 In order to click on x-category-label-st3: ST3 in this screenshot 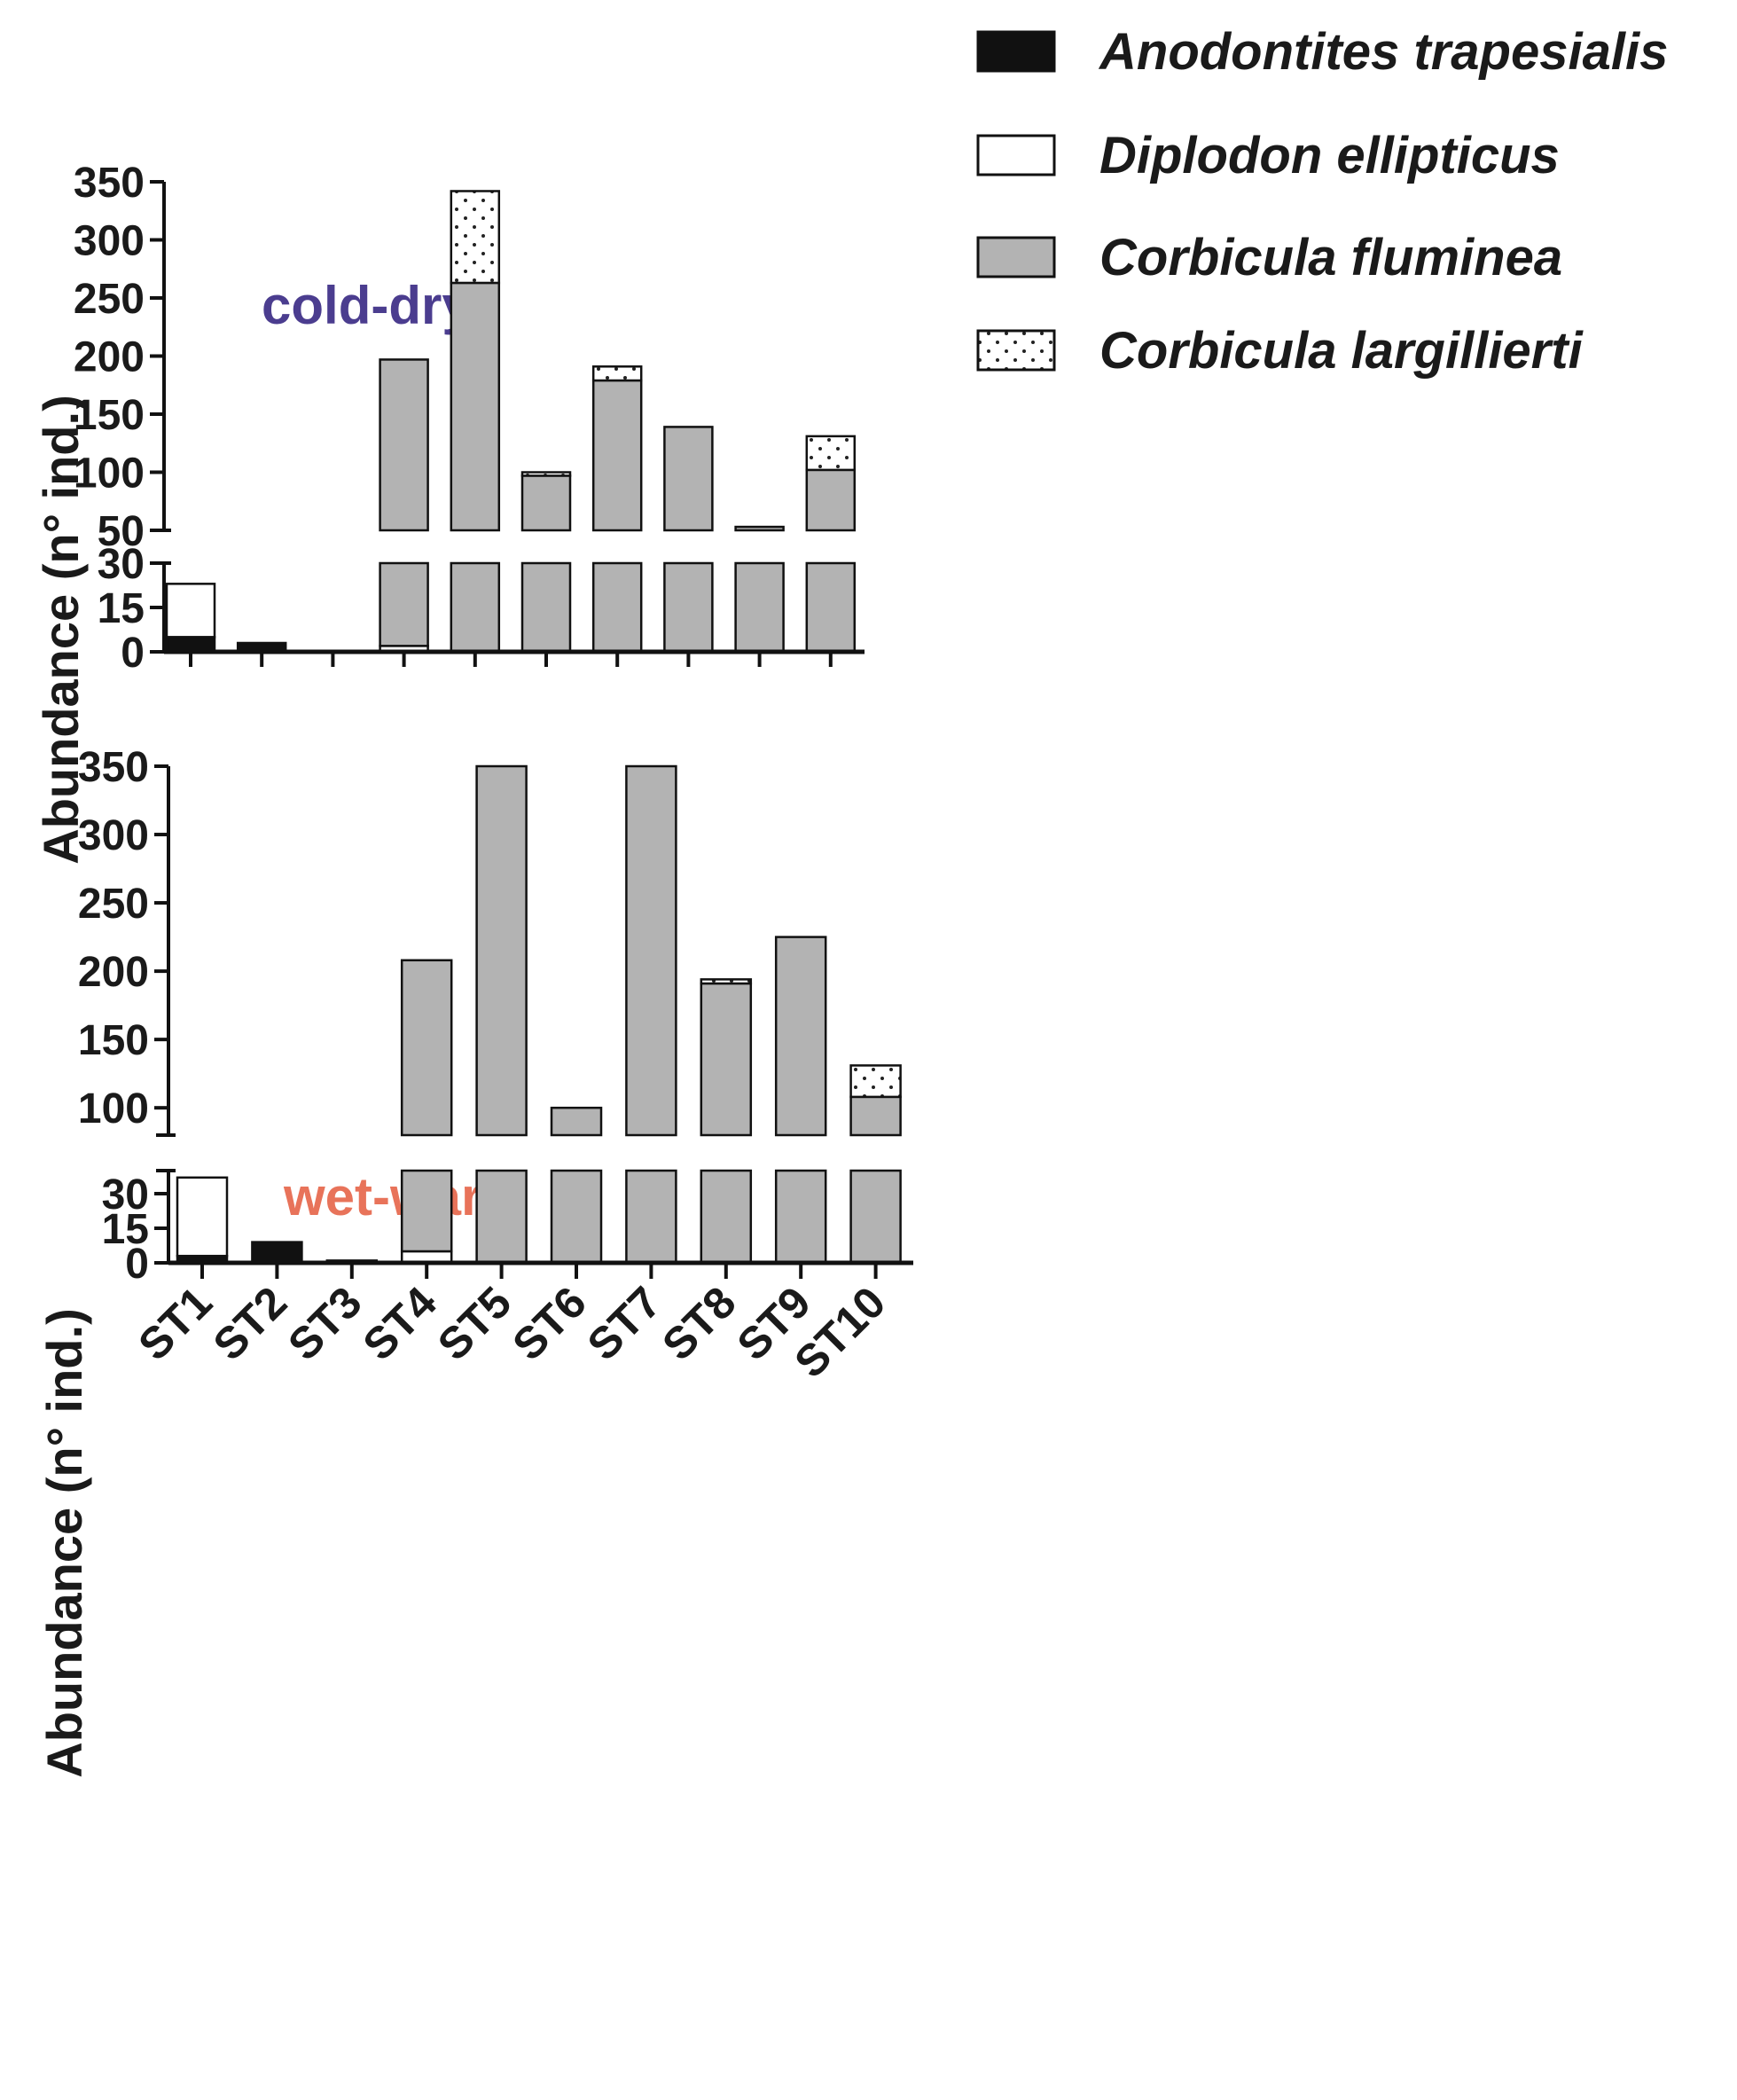, I will do `click(324, 1323)`.